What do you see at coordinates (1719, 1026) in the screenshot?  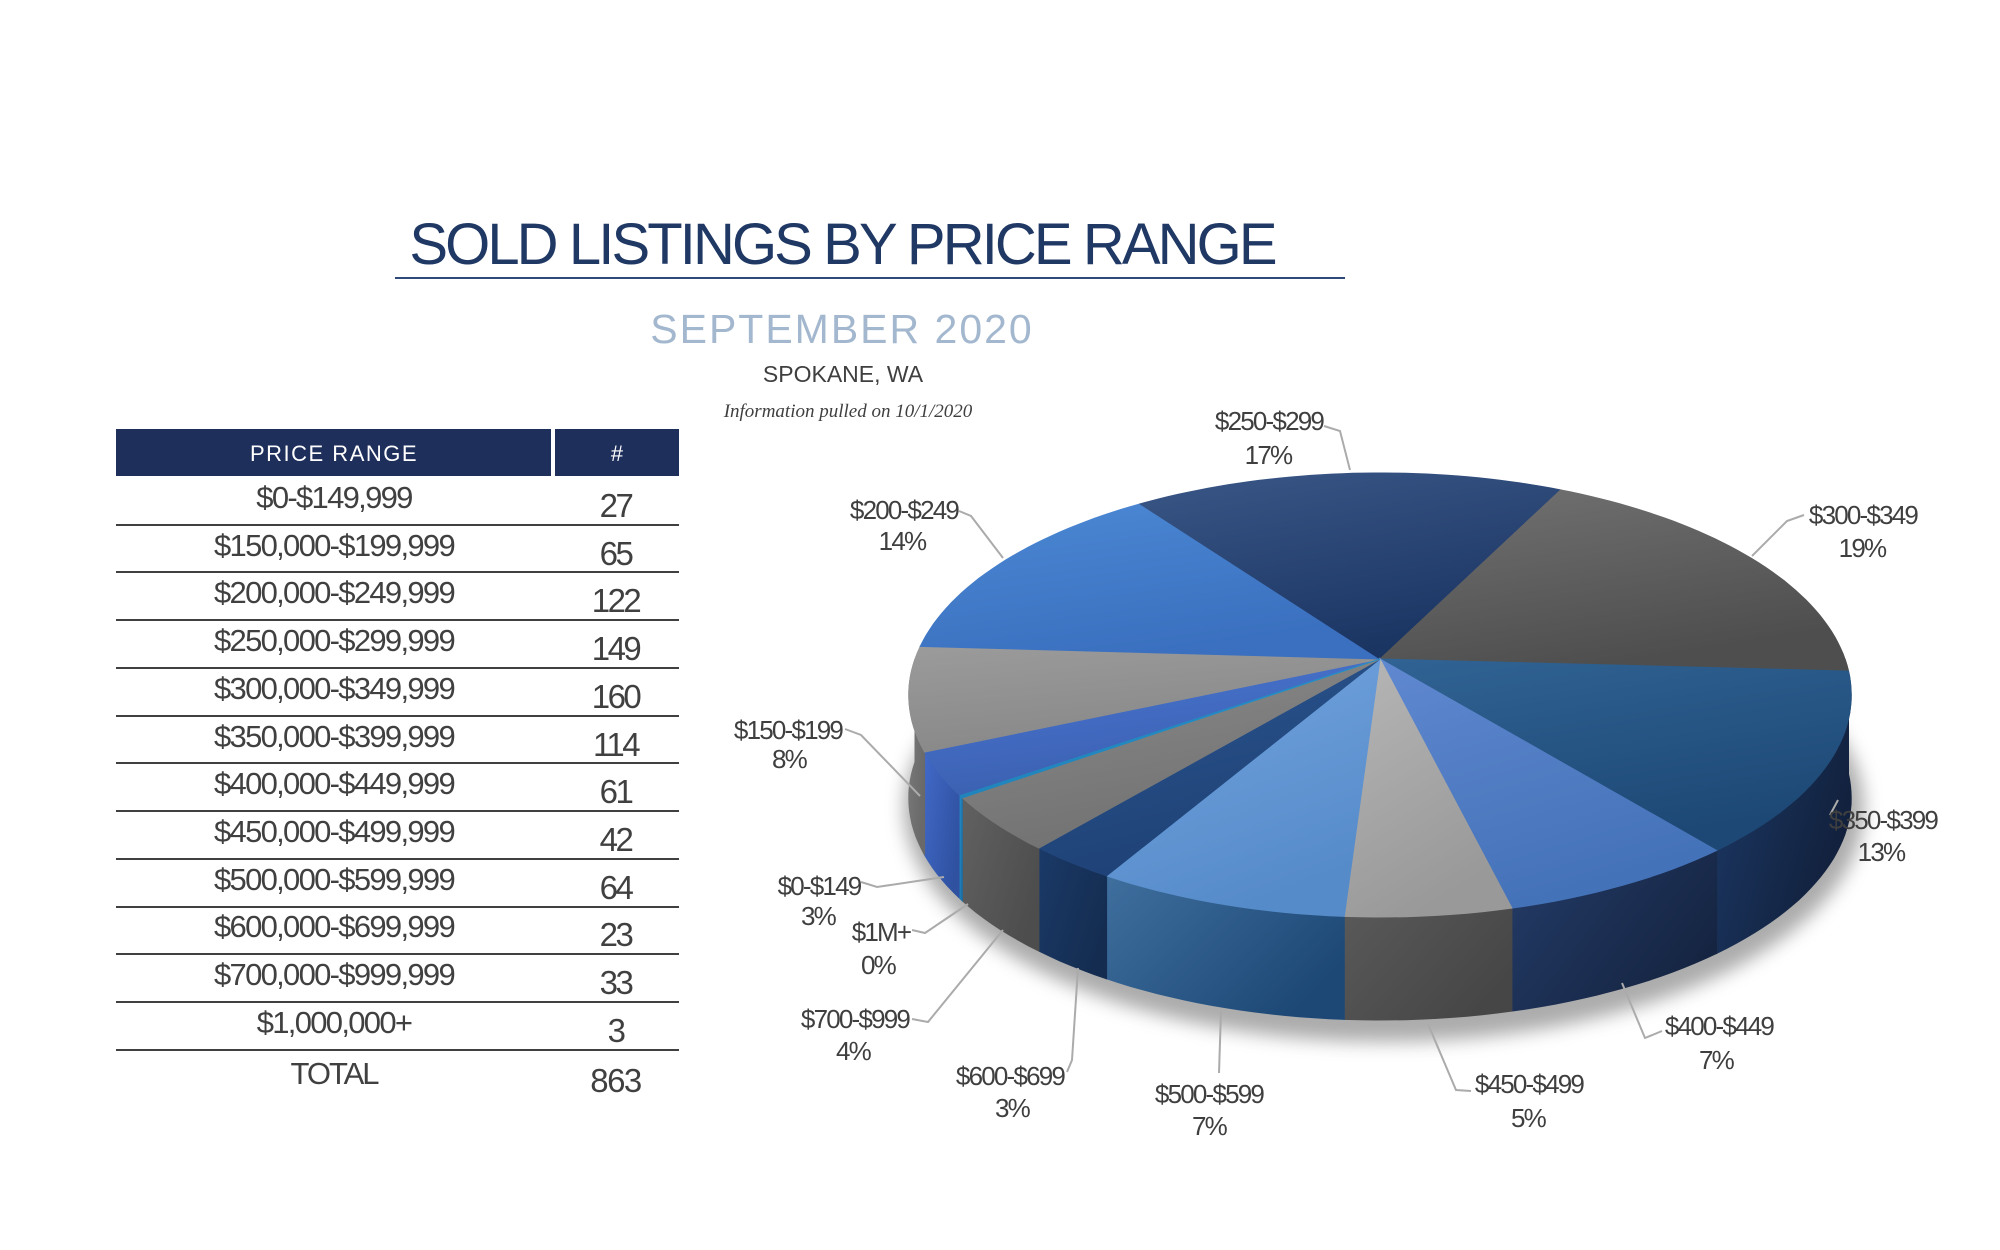 I see `svg-text: $400-$449` at bounding box center [1719, 1026].